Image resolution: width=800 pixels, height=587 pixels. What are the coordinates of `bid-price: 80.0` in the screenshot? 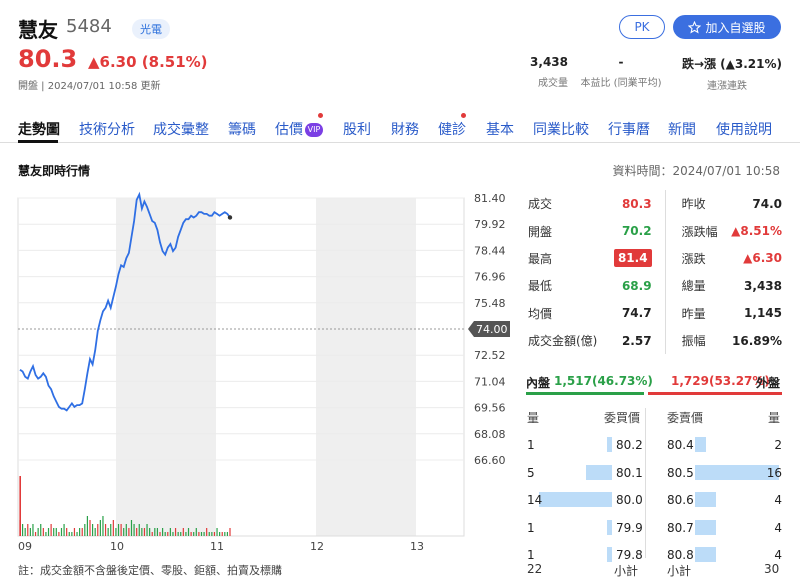 It's located at (629, 500).